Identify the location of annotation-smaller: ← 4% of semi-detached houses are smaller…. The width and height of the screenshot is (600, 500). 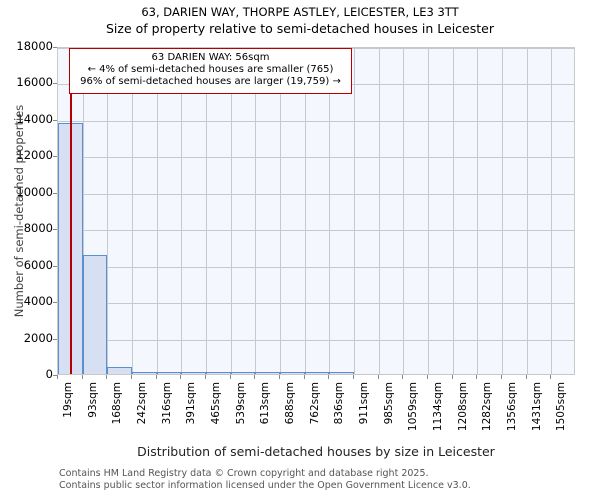
(210, 70).